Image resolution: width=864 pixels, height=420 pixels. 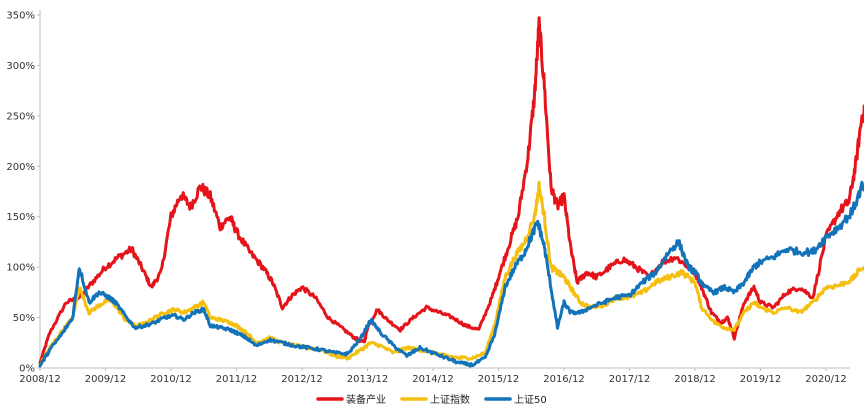 I want to click on y-tick-label: 50%, so click(x=24, y=318).